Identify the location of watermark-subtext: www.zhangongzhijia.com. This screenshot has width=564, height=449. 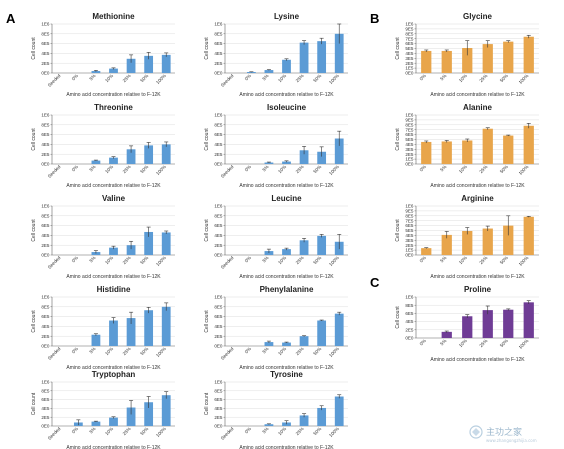
(511, 440).